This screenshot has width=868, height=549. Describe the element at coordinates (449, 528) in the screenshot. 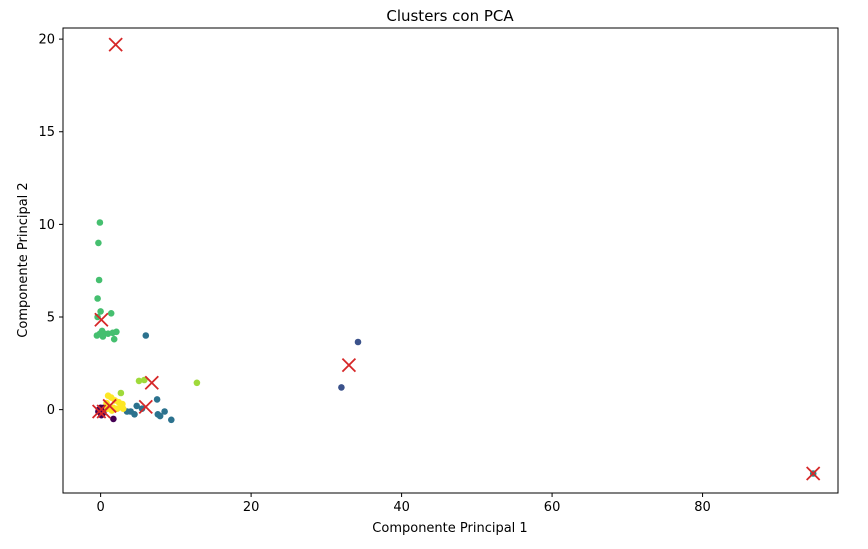

I see `x-axis-label: Componente Principal 1` at that location.